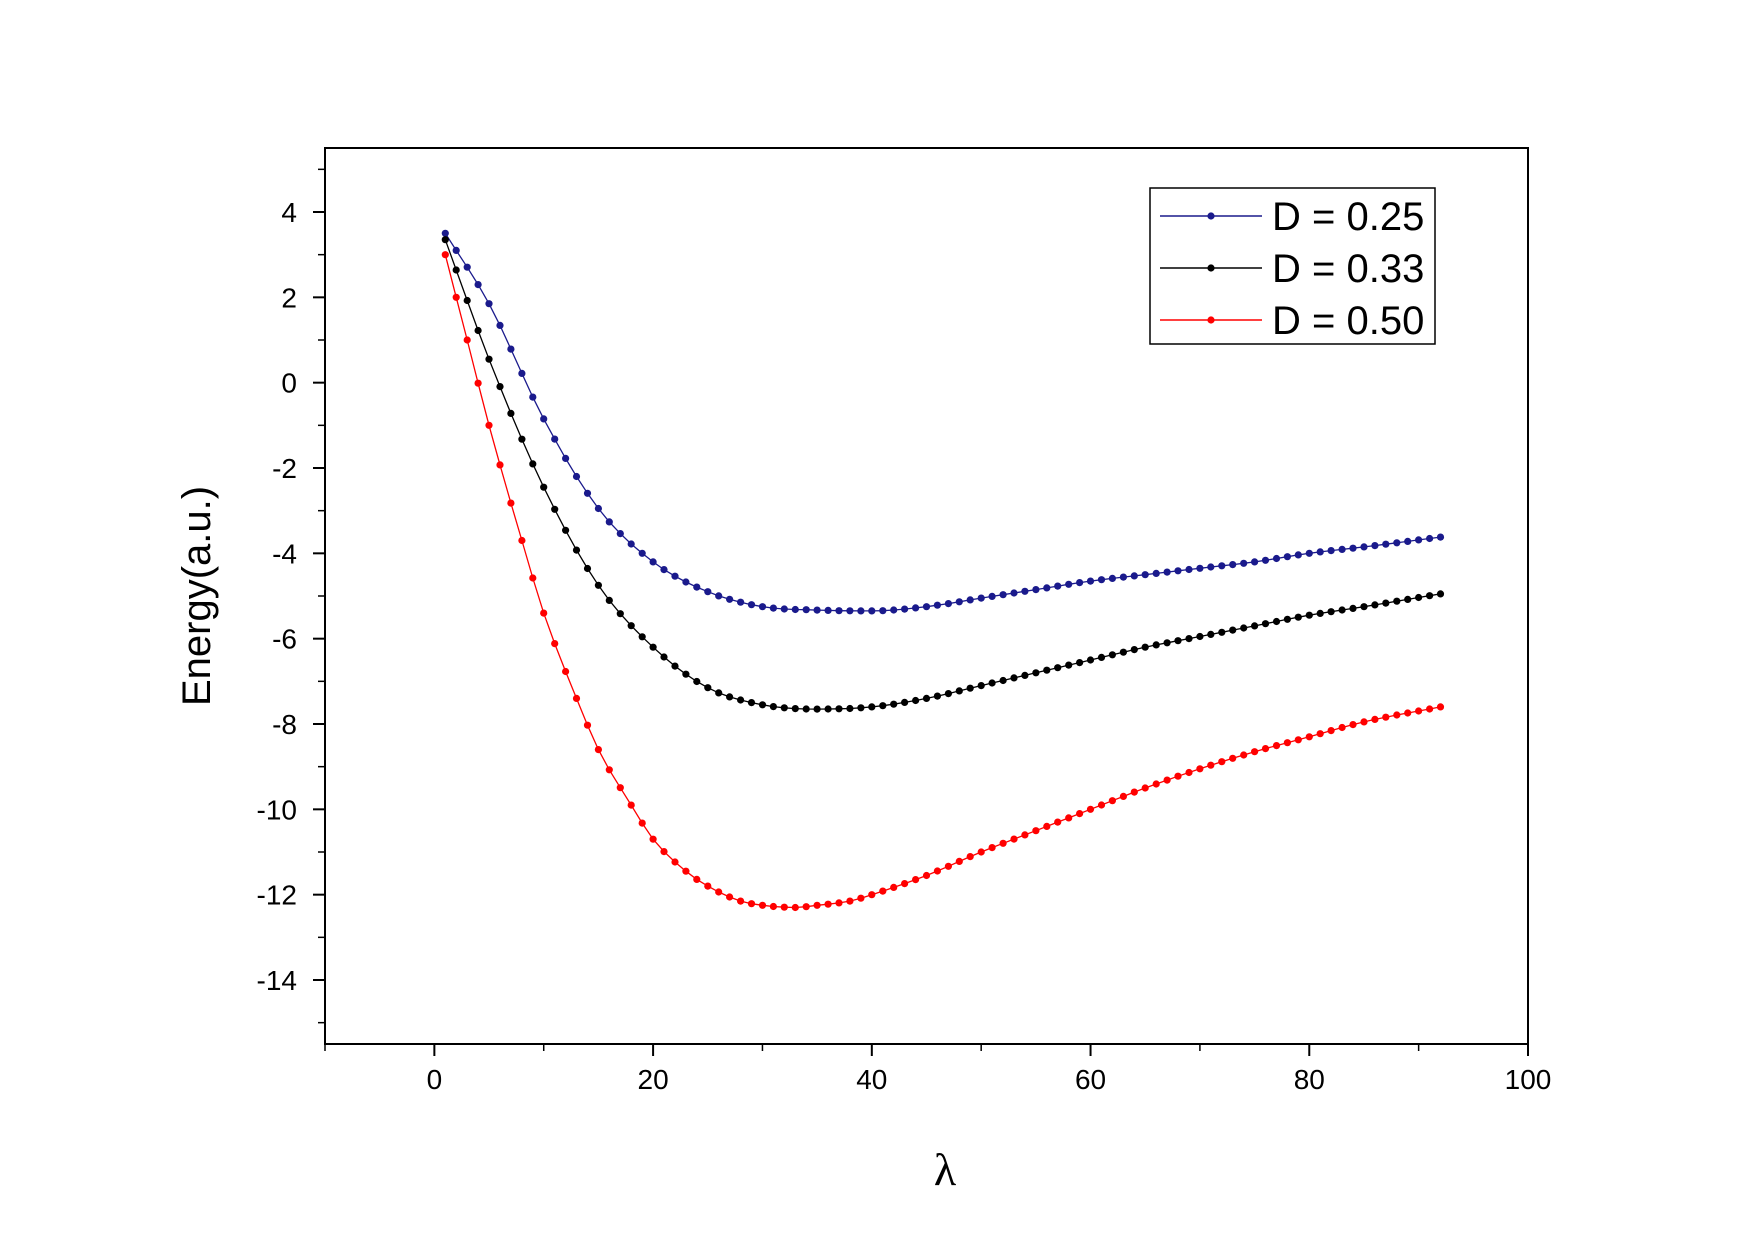  Describe the element at coordinates (289, 383) in the screenshot. I see `y-tick-label: 0` at that location.